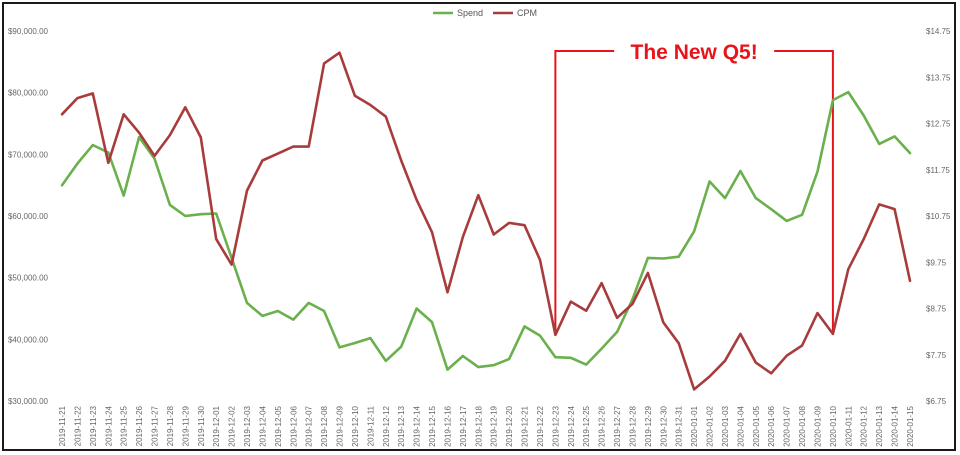 Image resolution: width=960 pixels, height=455 pixels. I want to click on x-tick-label: 2020-01-09, so click(817, 425).